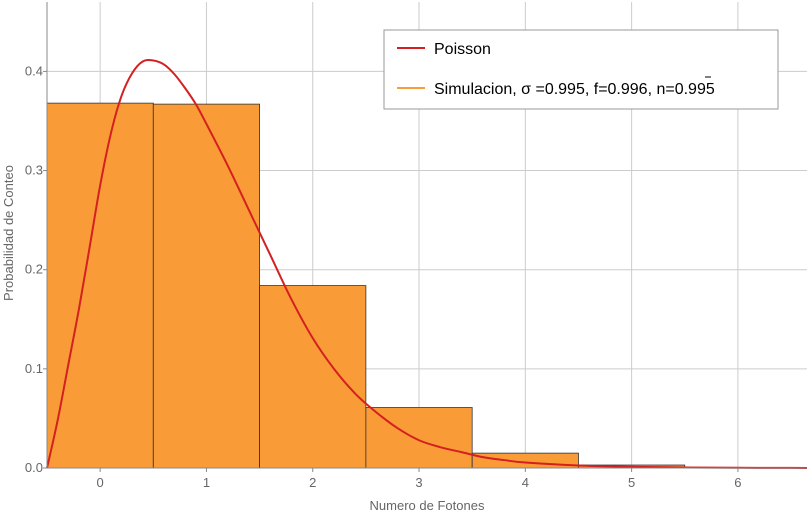  Describe the element at coordinates (34, 70) in the screenshot. I see `y-tick-label: 0.4` at that location.